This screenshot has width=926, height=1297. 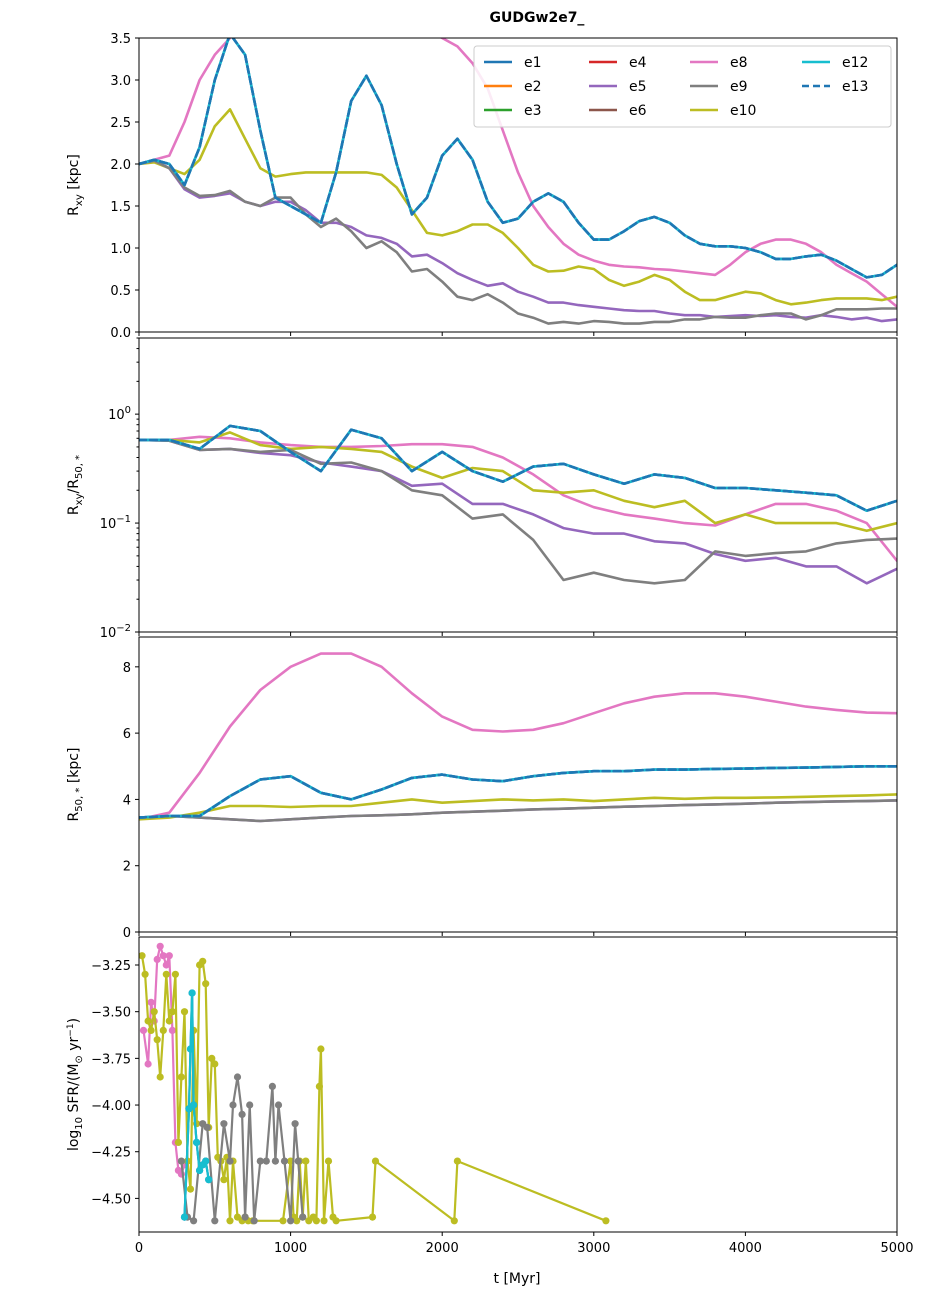 What do you see at coordinates (593, 1248) in the screenshot?
I see `x-tick-label: 3000` at bounding box center [593, 1248].